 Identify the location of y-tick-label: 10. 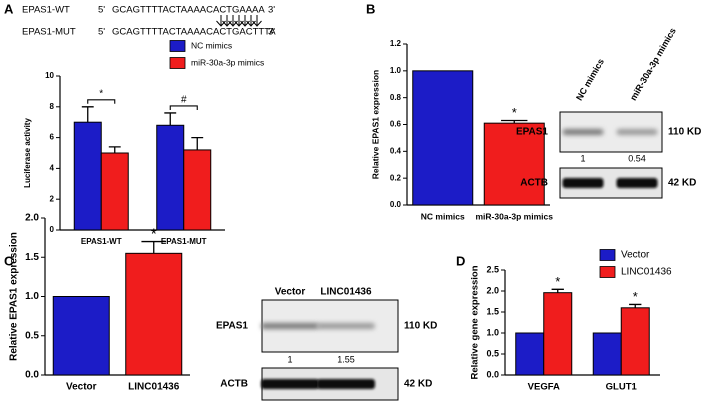
(49, 75).